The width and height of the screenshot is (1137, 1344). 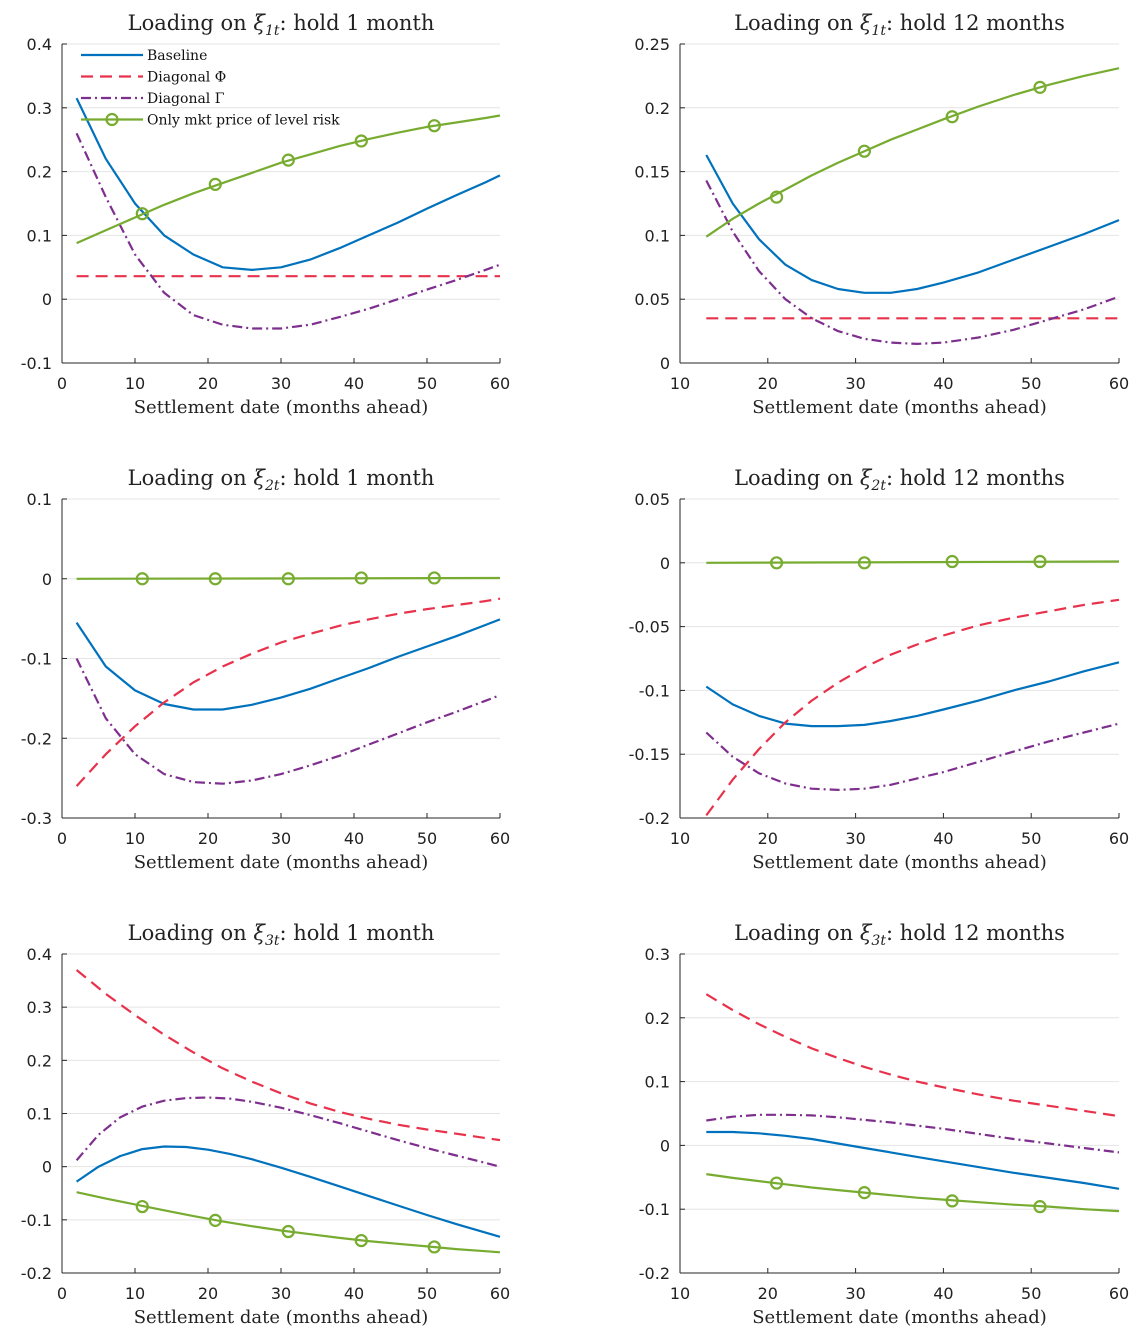 What do you see at coordinates (36, 818) in the screenshot?
I see `y-tick-label: -0.3` at bounding box center [36, 818].